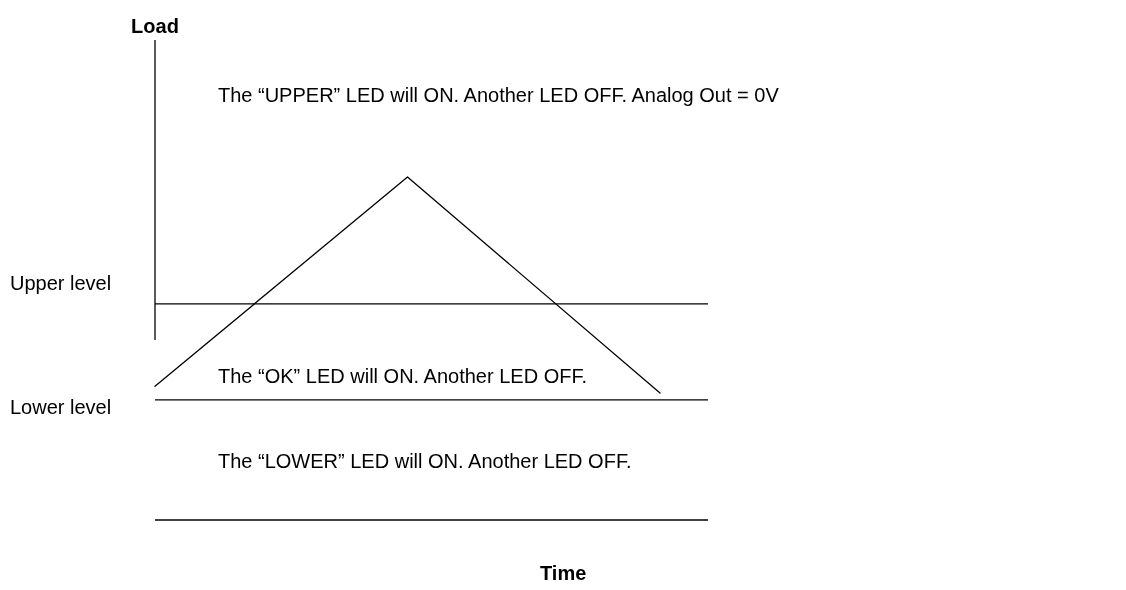  I want to click on x-axis-title: Time, so click(563, 573).